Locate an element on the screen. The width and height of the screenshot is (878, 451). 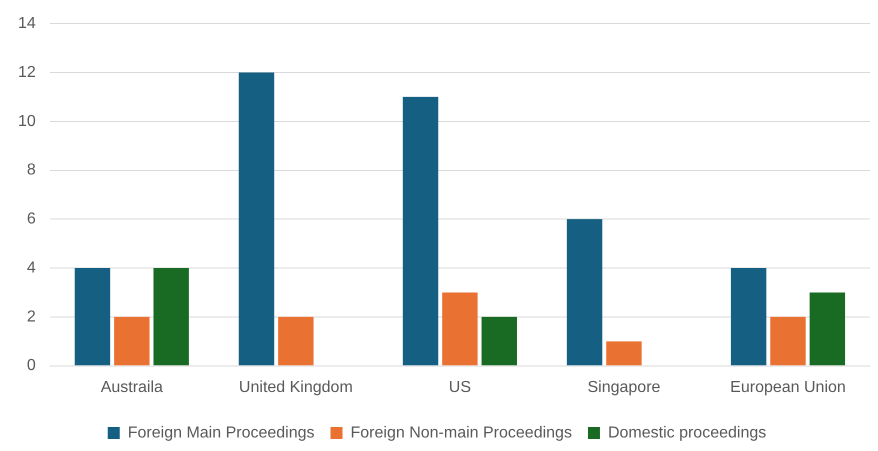
y-tick-label: 8 is located at coordinates (31, 170).